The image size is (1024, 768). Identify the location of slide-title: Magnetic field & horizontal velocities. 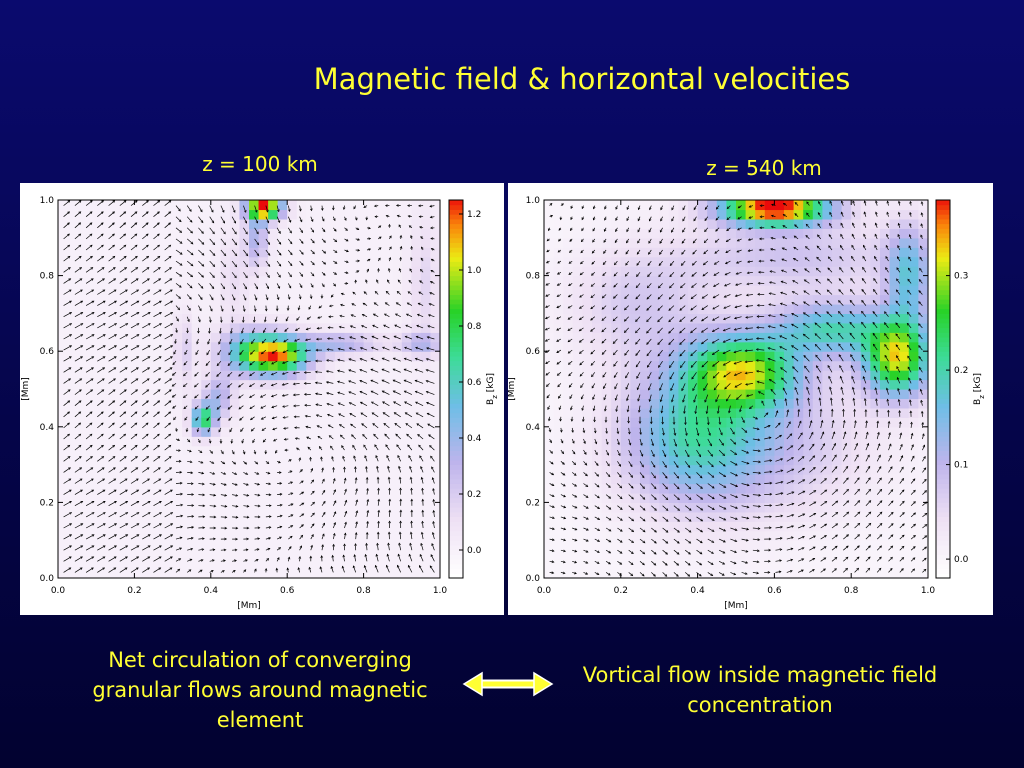
(582, 79).